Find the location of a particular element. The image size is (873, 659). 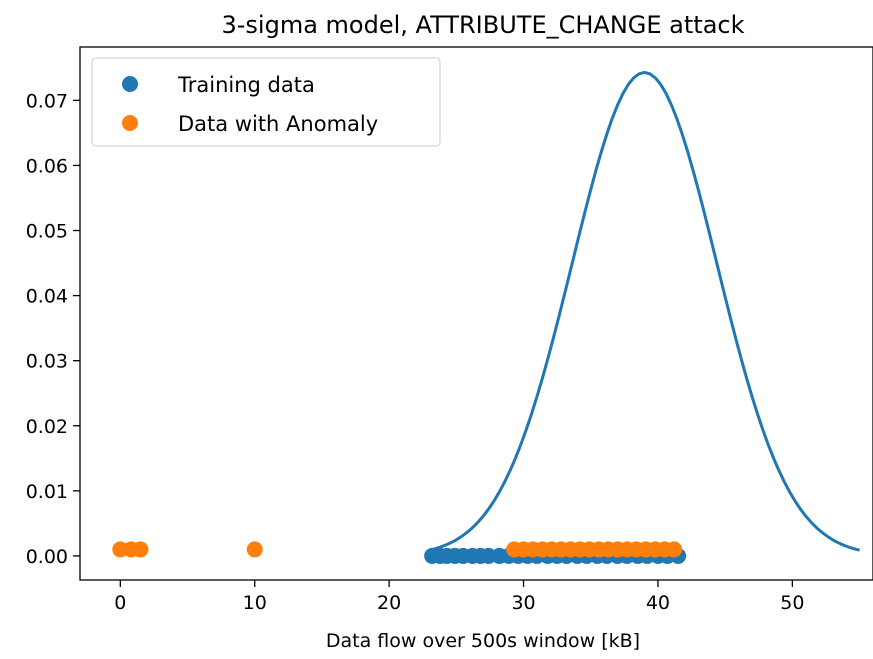

y-tick-label: 0.03 is located at coordinates (47, 362).